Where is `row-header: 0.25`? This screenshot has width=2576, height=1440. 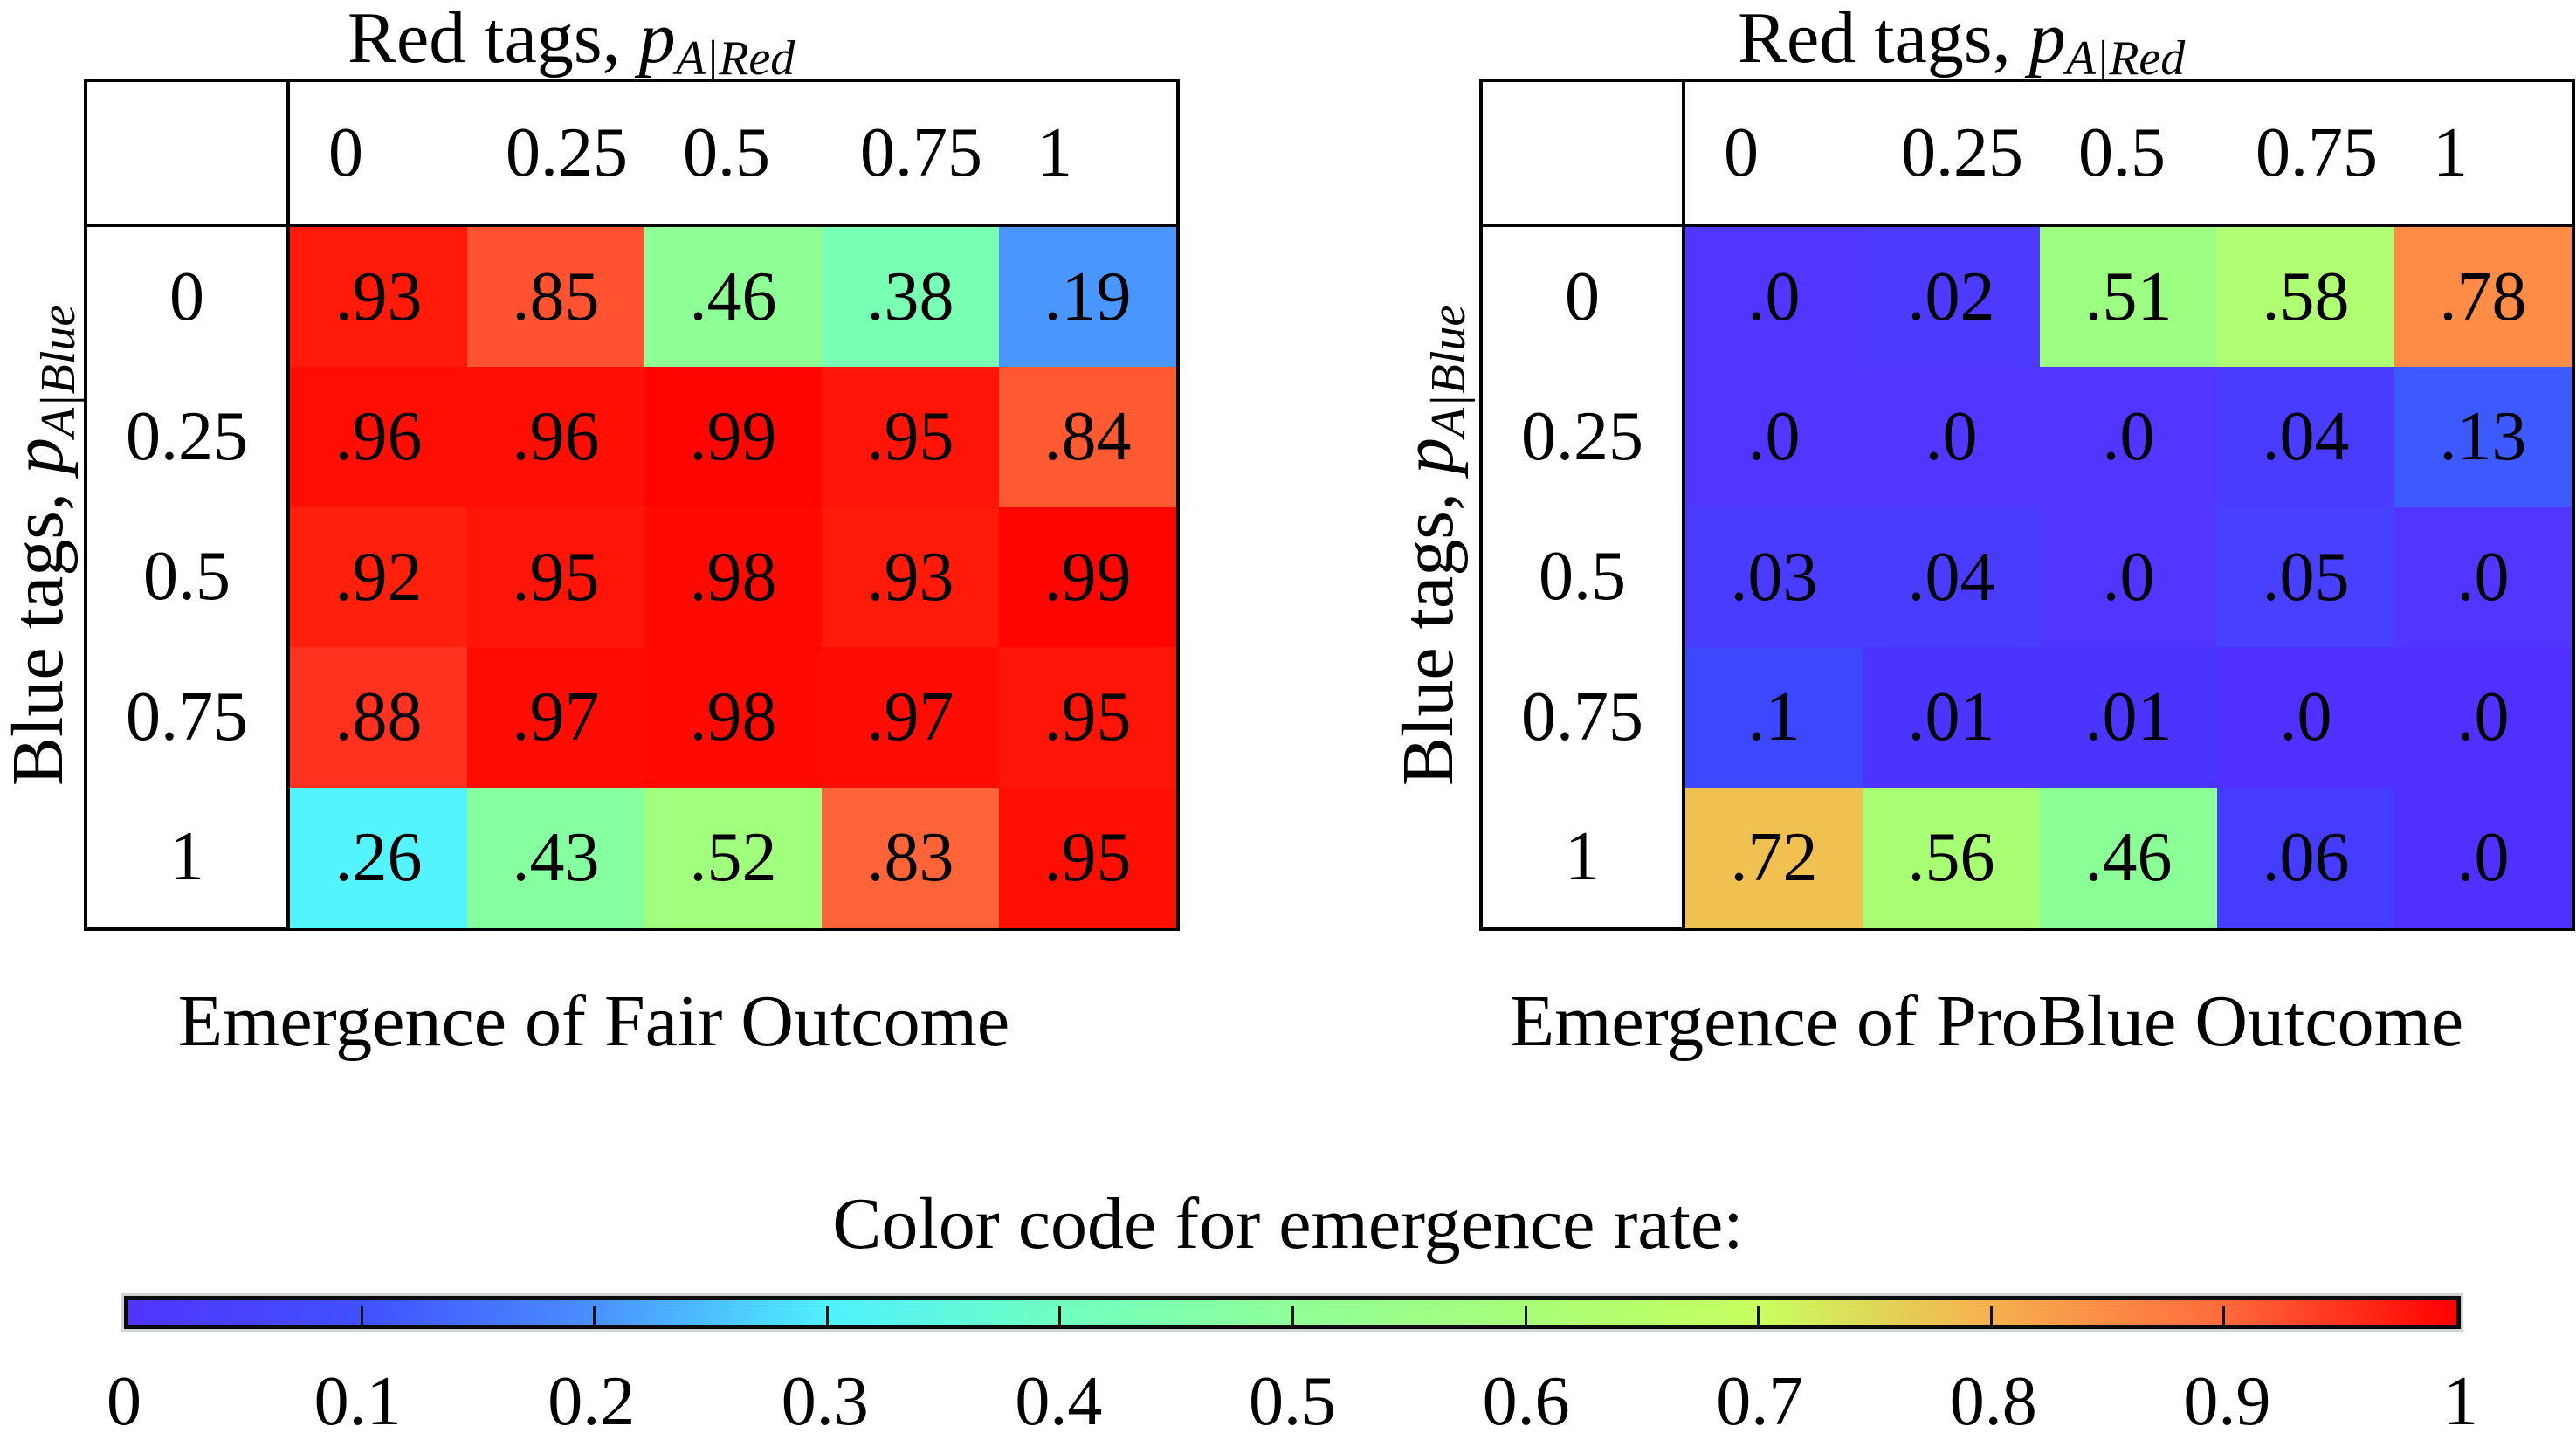 row-header: 0.25 is located at coordinates (187, 437).